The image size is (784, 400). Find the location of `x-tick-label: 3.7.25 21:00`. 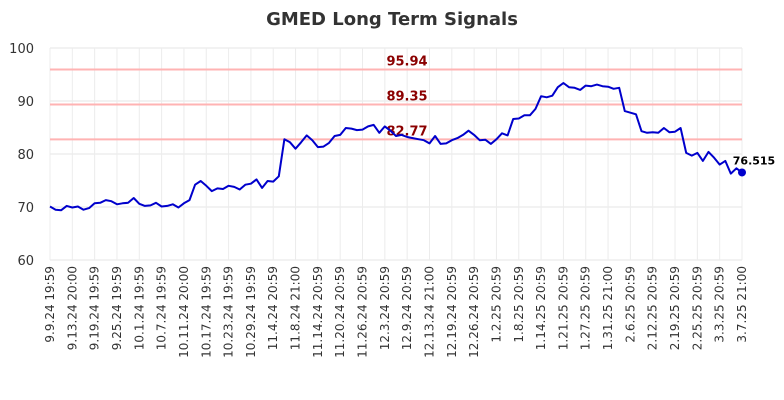

x-tick-label: 3.7.25 21:00 is located at coordinates (742, 304).